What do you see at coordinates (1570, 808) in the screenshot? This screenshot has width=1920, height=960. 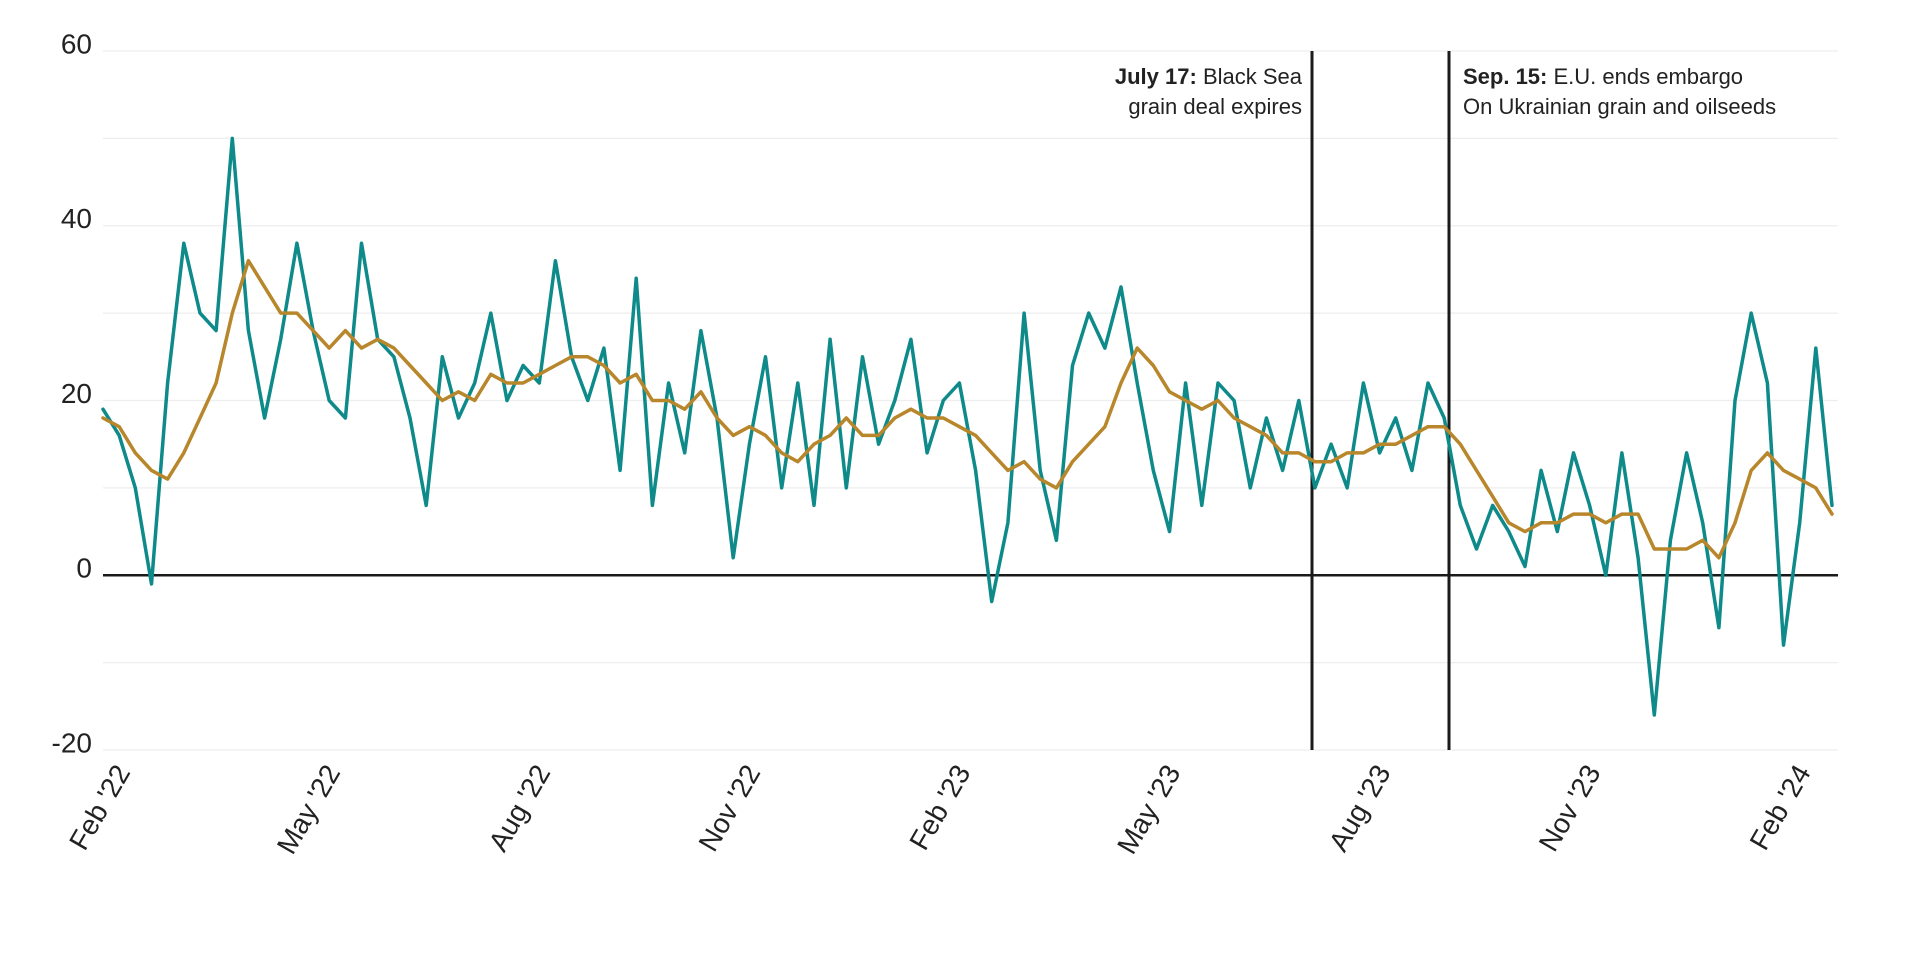 I see `x-tick-label: Nov '23` at bounding box center [1570, 808].